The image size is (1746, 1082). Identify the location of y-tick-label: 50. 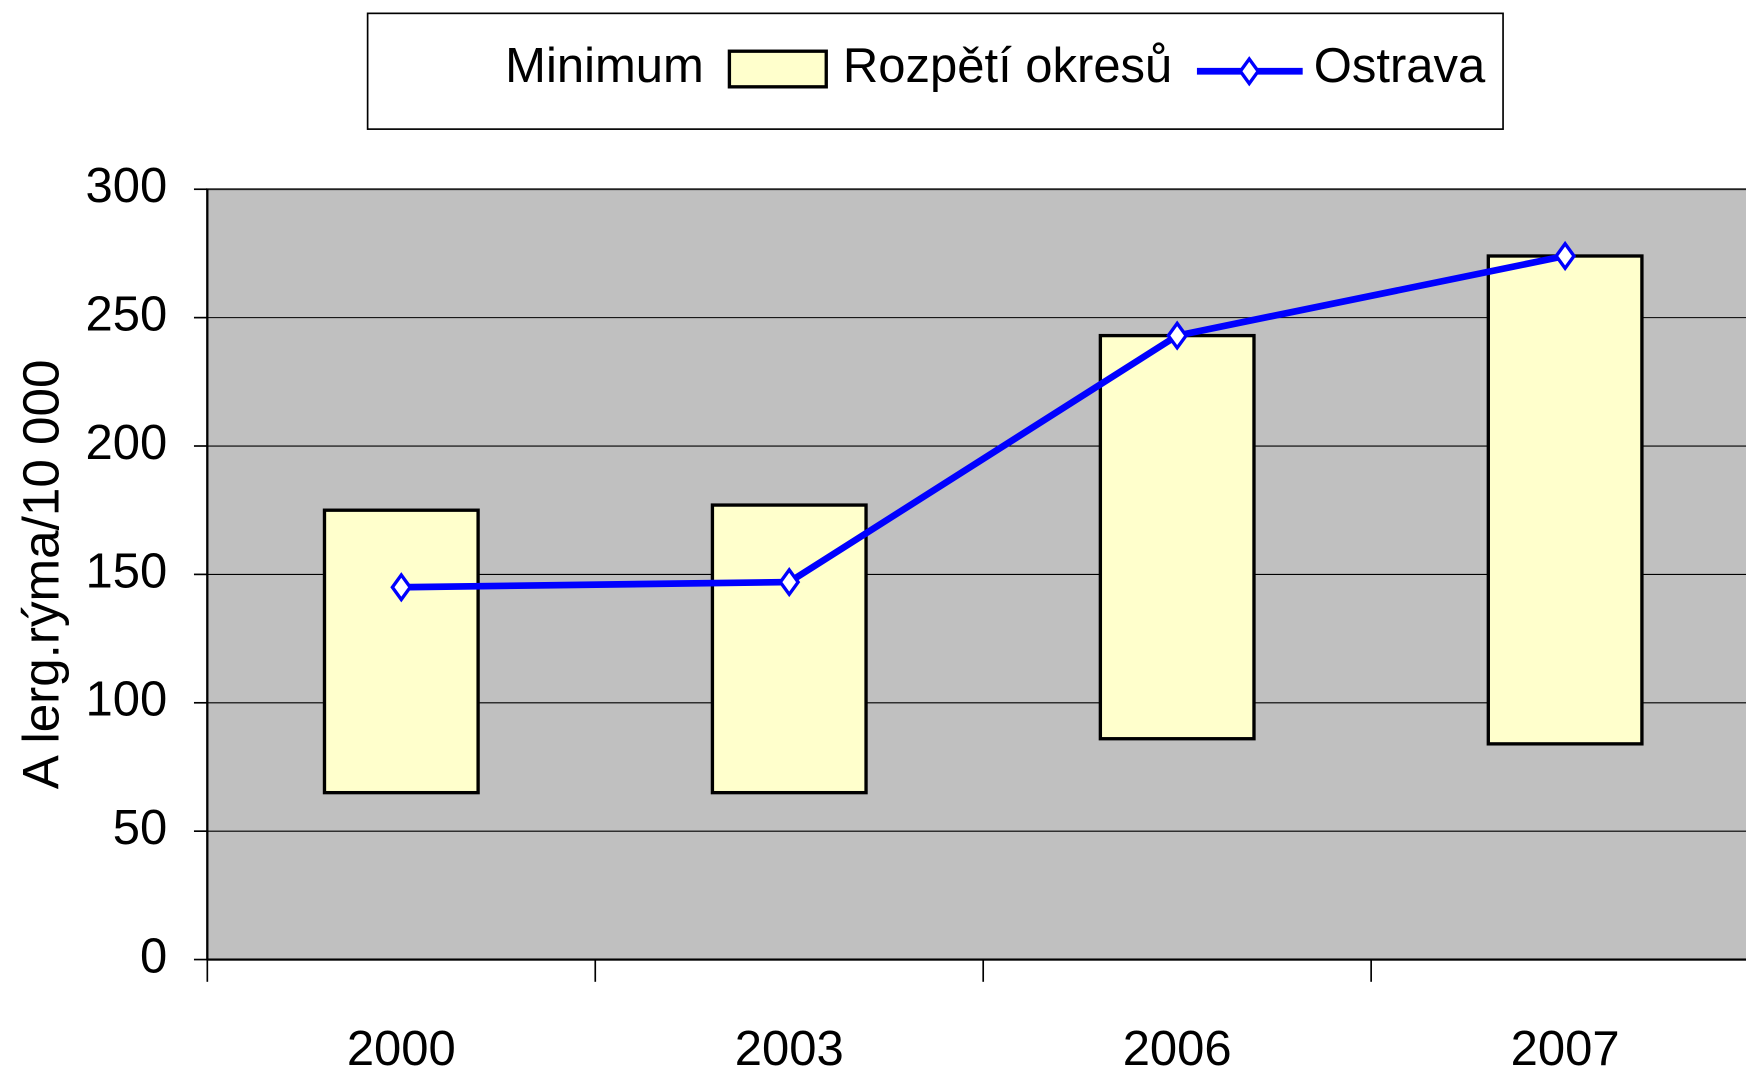
(140, 828).